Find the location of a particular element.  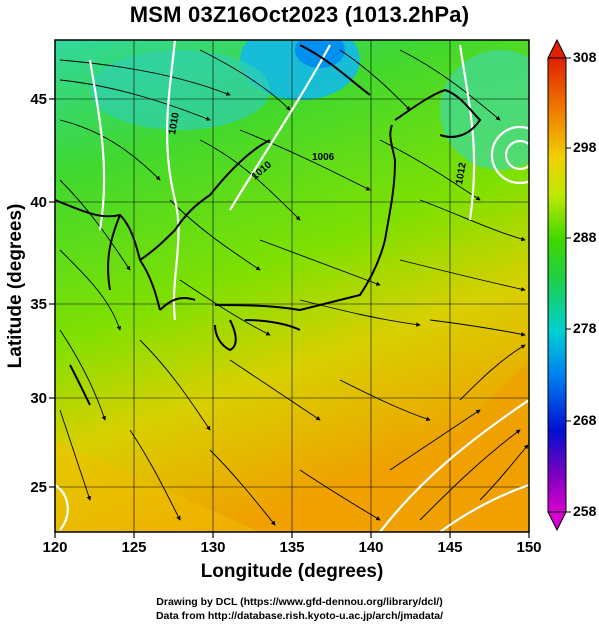

y-tick-label: 30 is located at coordinates (38, 398).